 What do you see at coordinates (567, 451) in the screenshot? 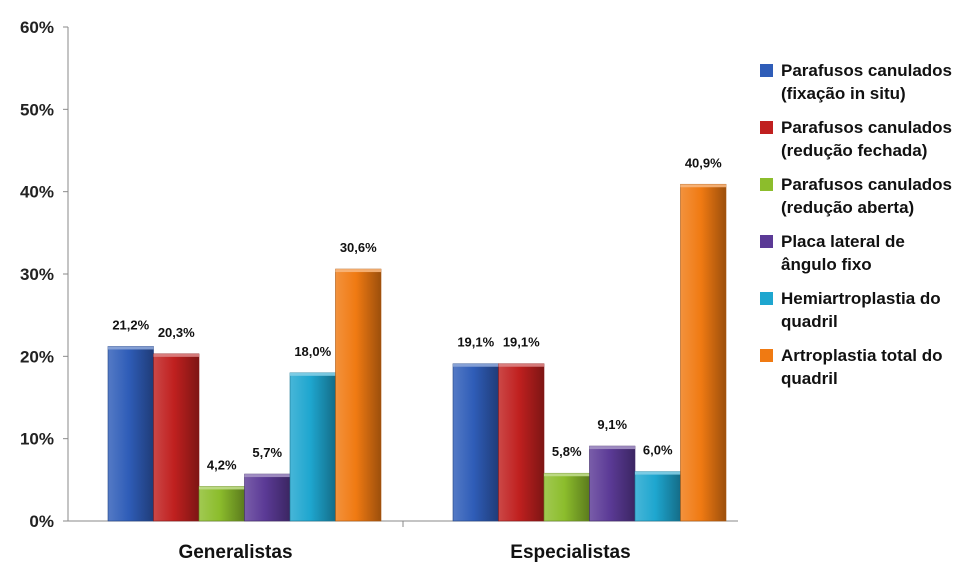
I see `data-label: 5,8%` at bounding box center [567, 451].